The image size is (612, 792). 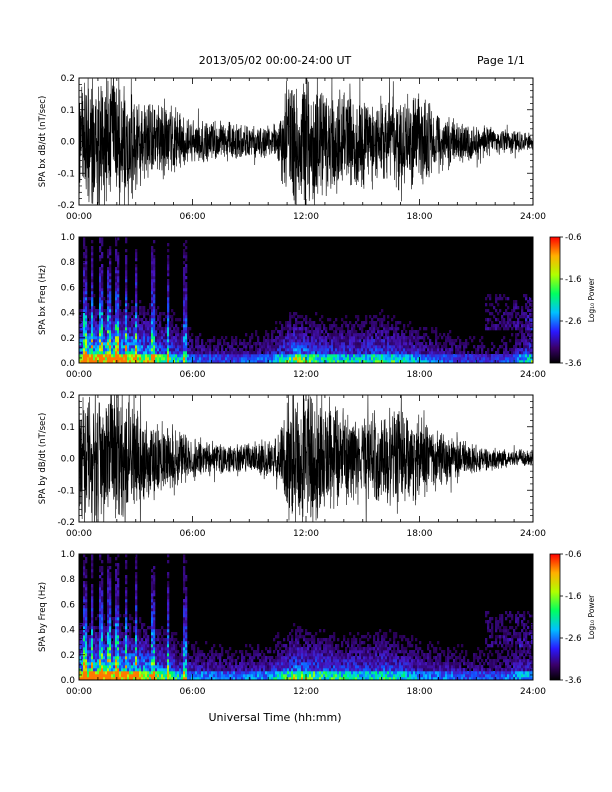 What do you see at coordinates (306, 458) in the screenshot?
I see `series-line` at bounding box center [306, 458].